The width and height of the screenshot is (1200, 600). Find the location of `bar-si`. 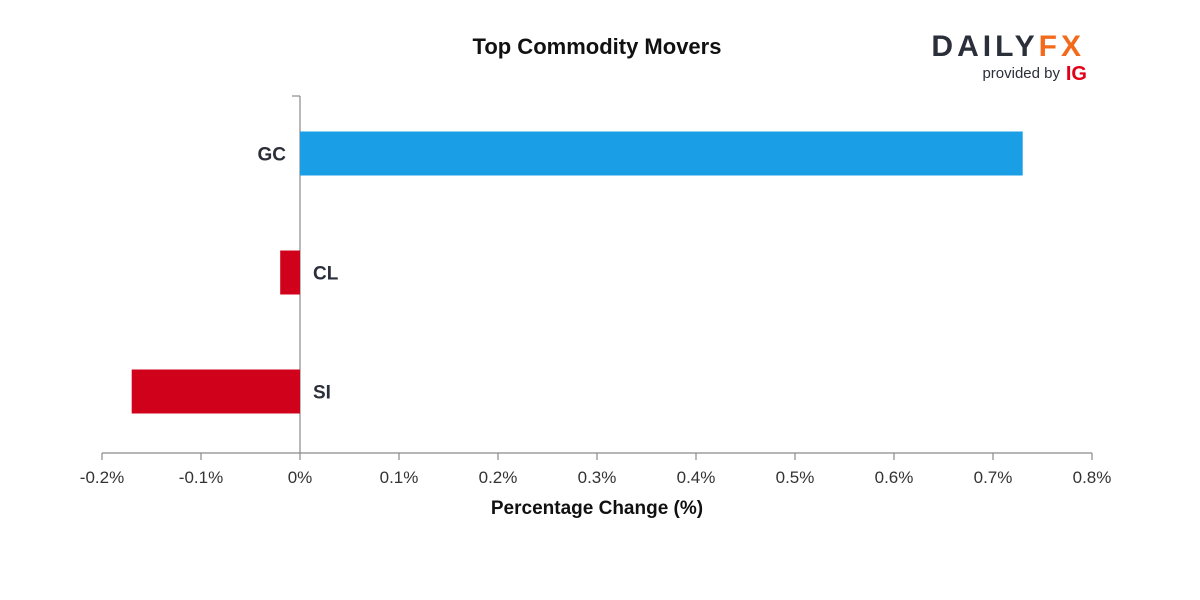

bar-si is located at coordinates (215, 391).